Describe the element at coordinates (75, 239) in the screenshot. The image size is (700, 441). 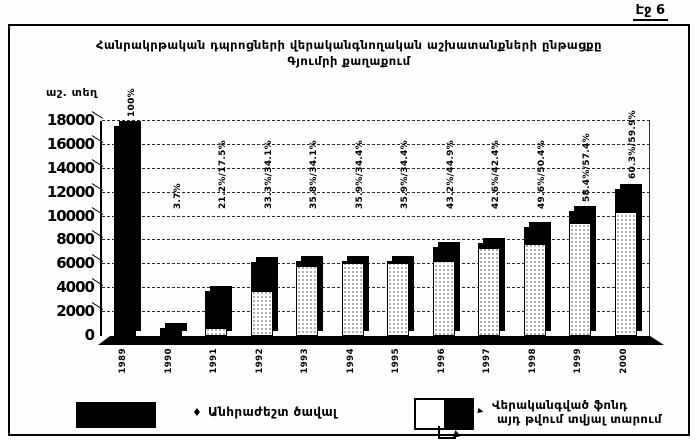
I see `y-tick-label: 8000` at that location.